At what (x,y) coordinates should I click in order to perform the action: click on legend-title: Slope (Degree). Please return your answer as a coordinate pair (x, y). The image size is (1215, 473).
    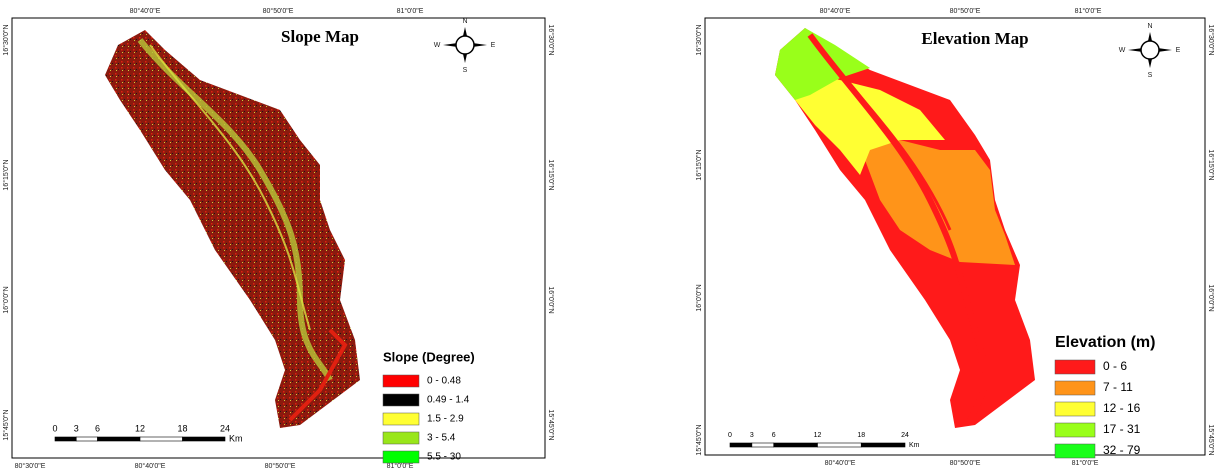
    Looking at the image, I should click on (429, 356).